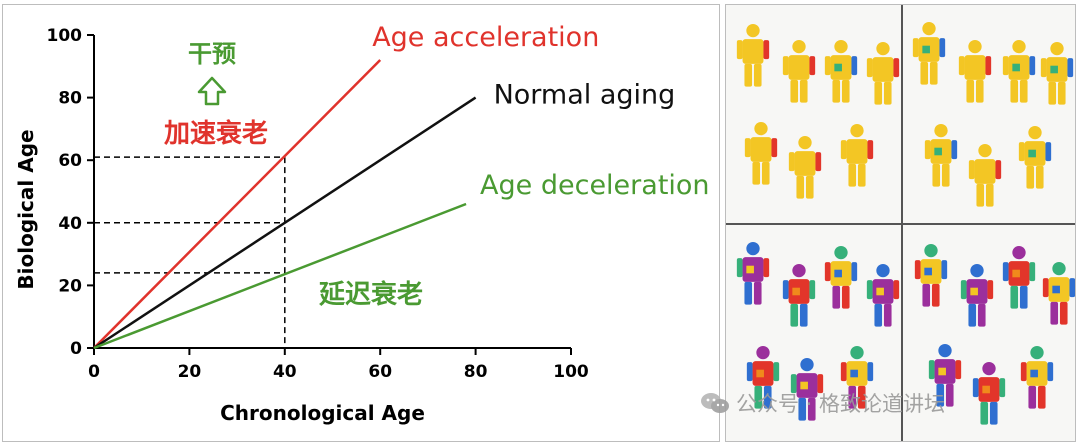  What do you see at coordinates (70, 286) in the screenshot?
I see `y-tick-label: 20` at bounding box center [70, 286].